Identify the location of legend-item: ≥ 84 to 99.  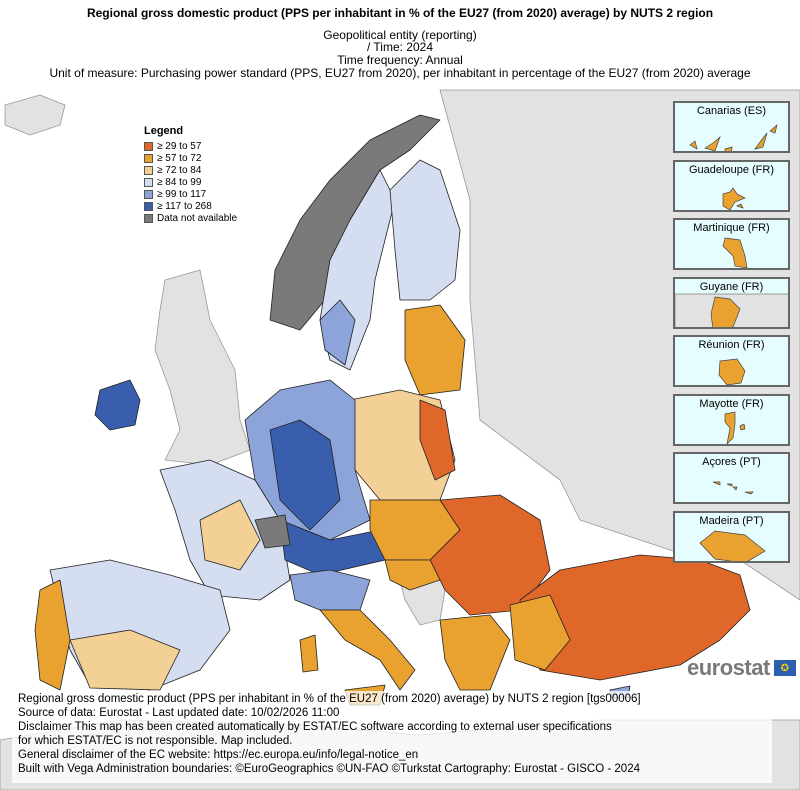
(190, 182).